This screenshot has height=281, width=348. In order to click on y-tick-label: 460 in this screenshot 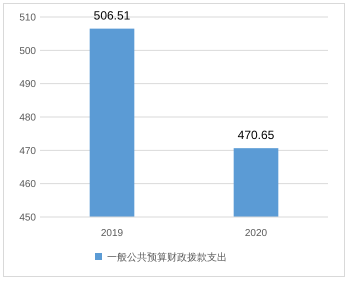, I will do `click(27, 184)`.